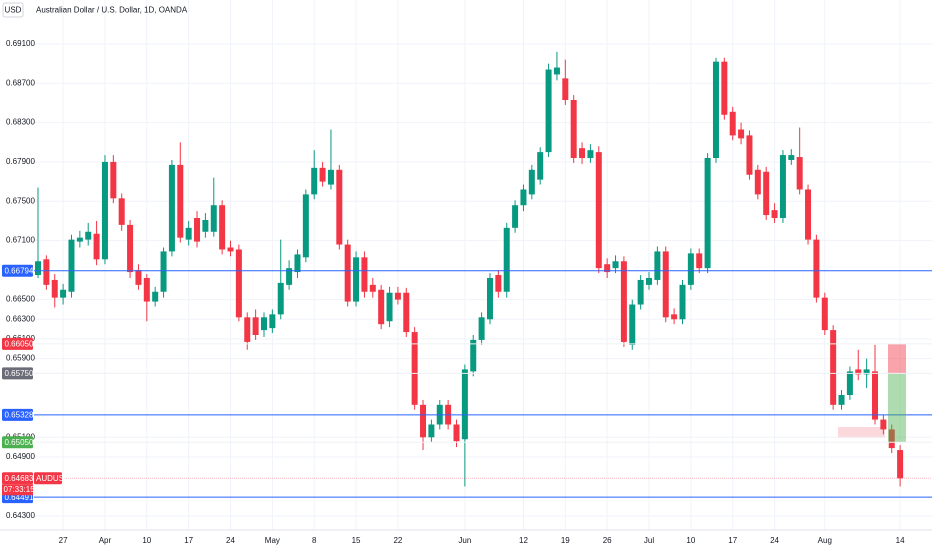 The image size is (932, 550). I want to click on currency-button, so click(13, 10).